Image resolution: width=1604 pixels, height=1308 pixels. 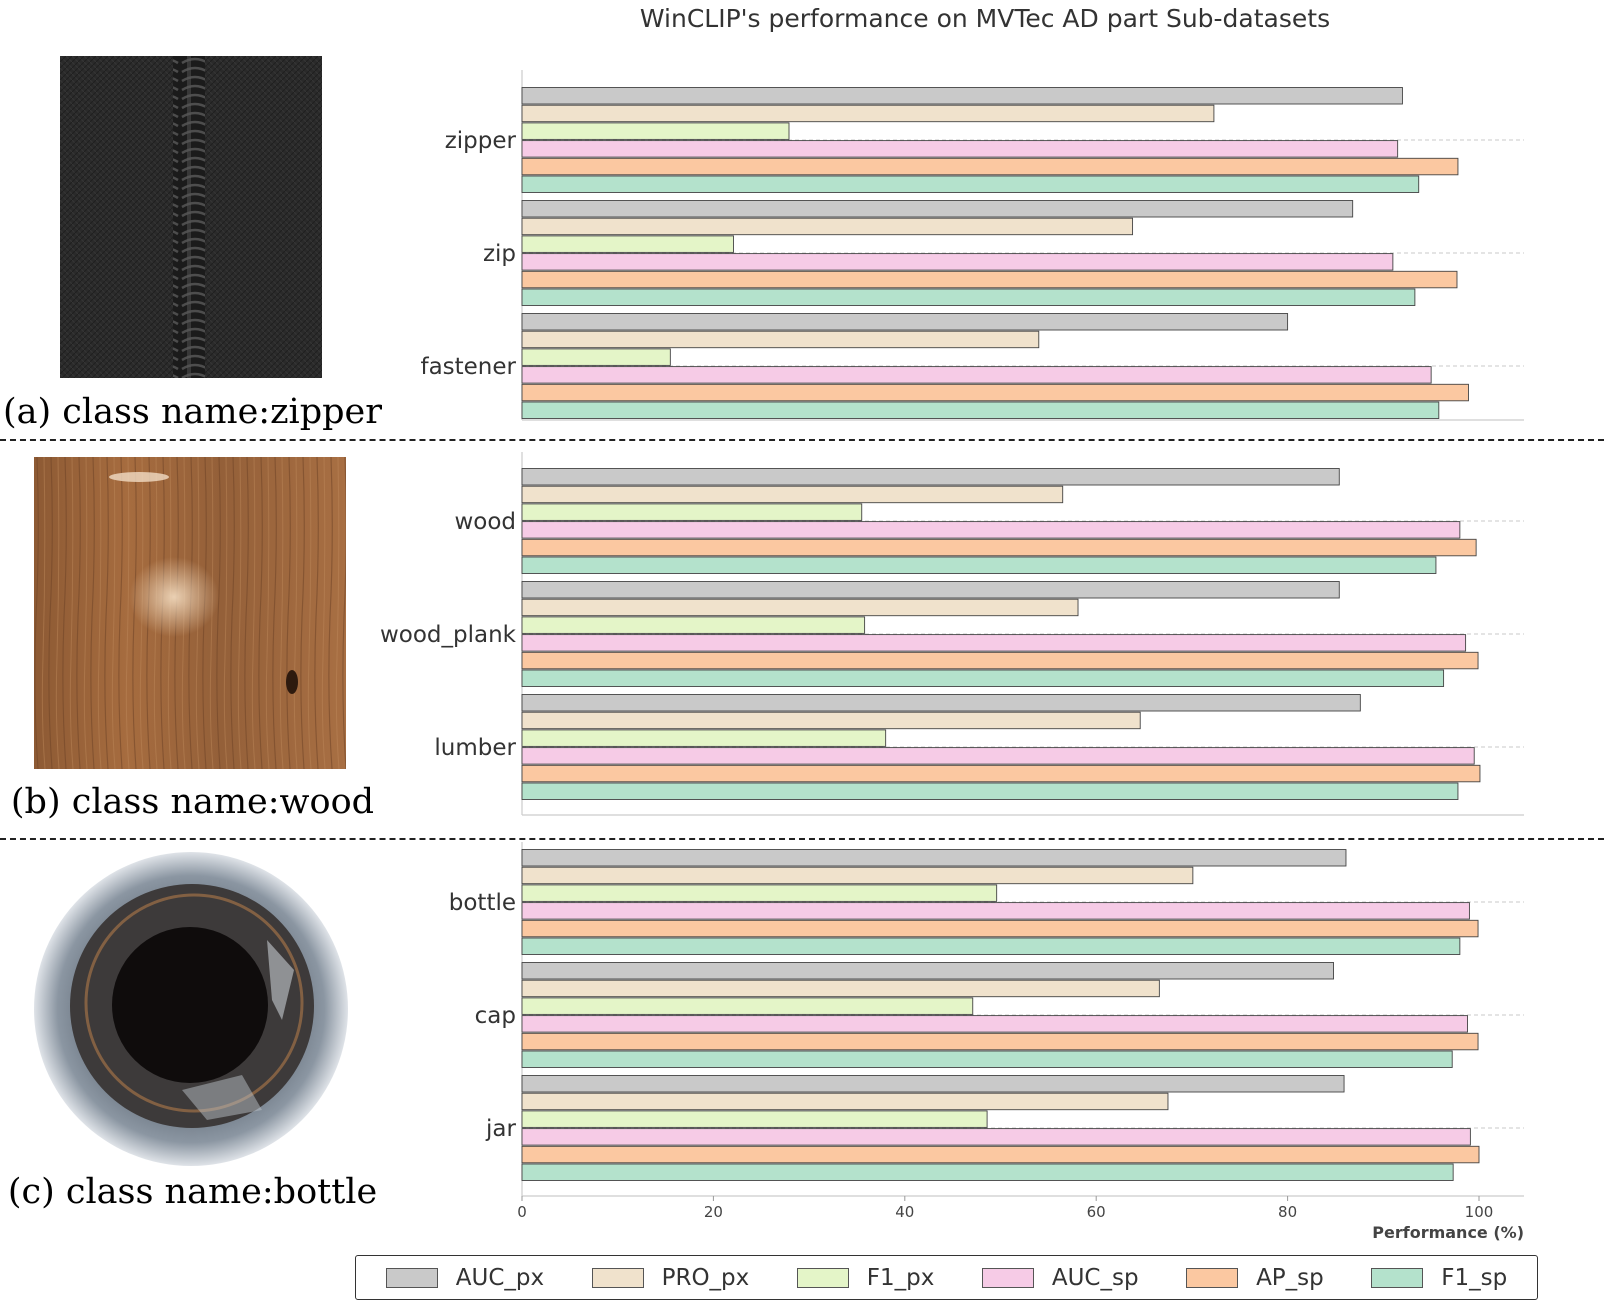 I want to click on legend-item-pro-px: PRO_px, so click(x=670, y=1277).